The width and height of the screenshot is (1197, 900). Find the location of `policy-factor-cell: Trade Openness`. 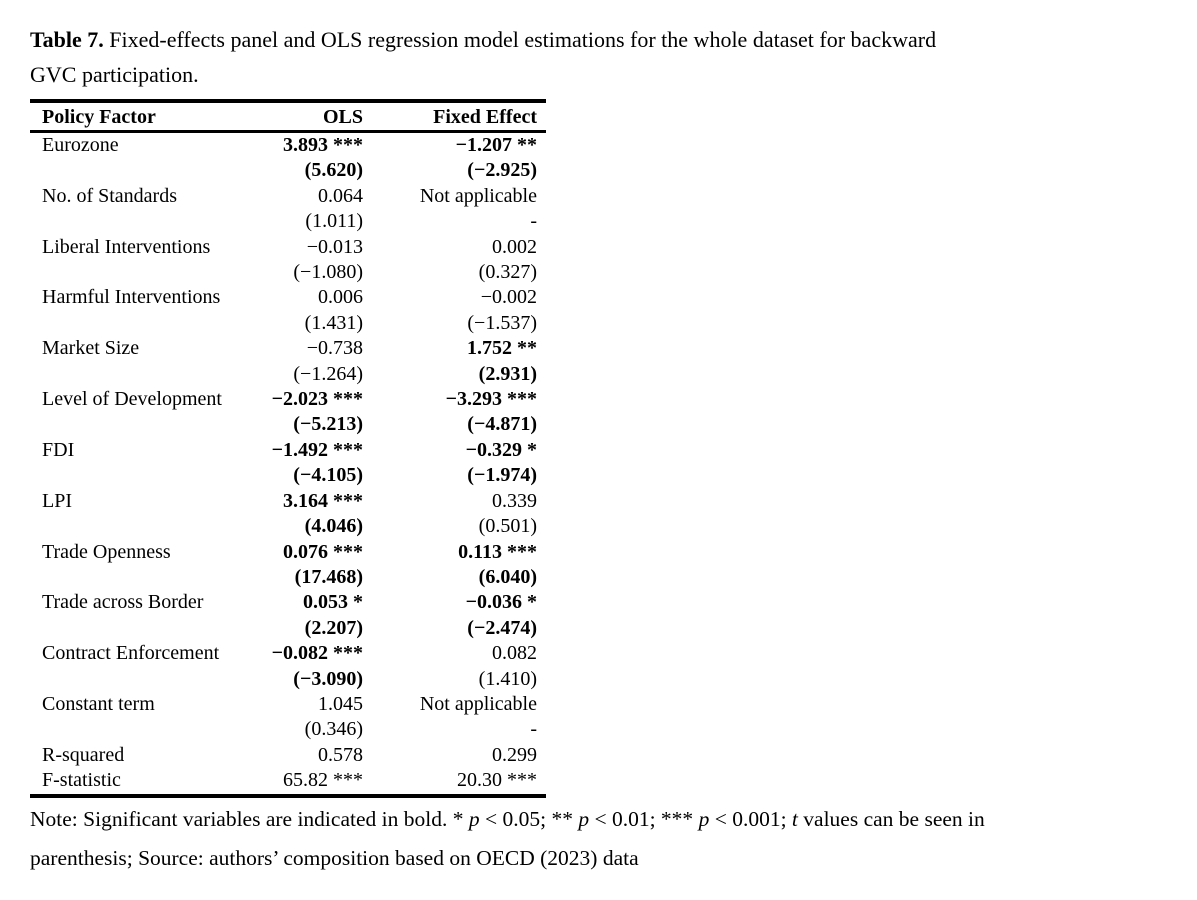

policy-factor-cell: Trade Openness is located at coordinates (106, 551).